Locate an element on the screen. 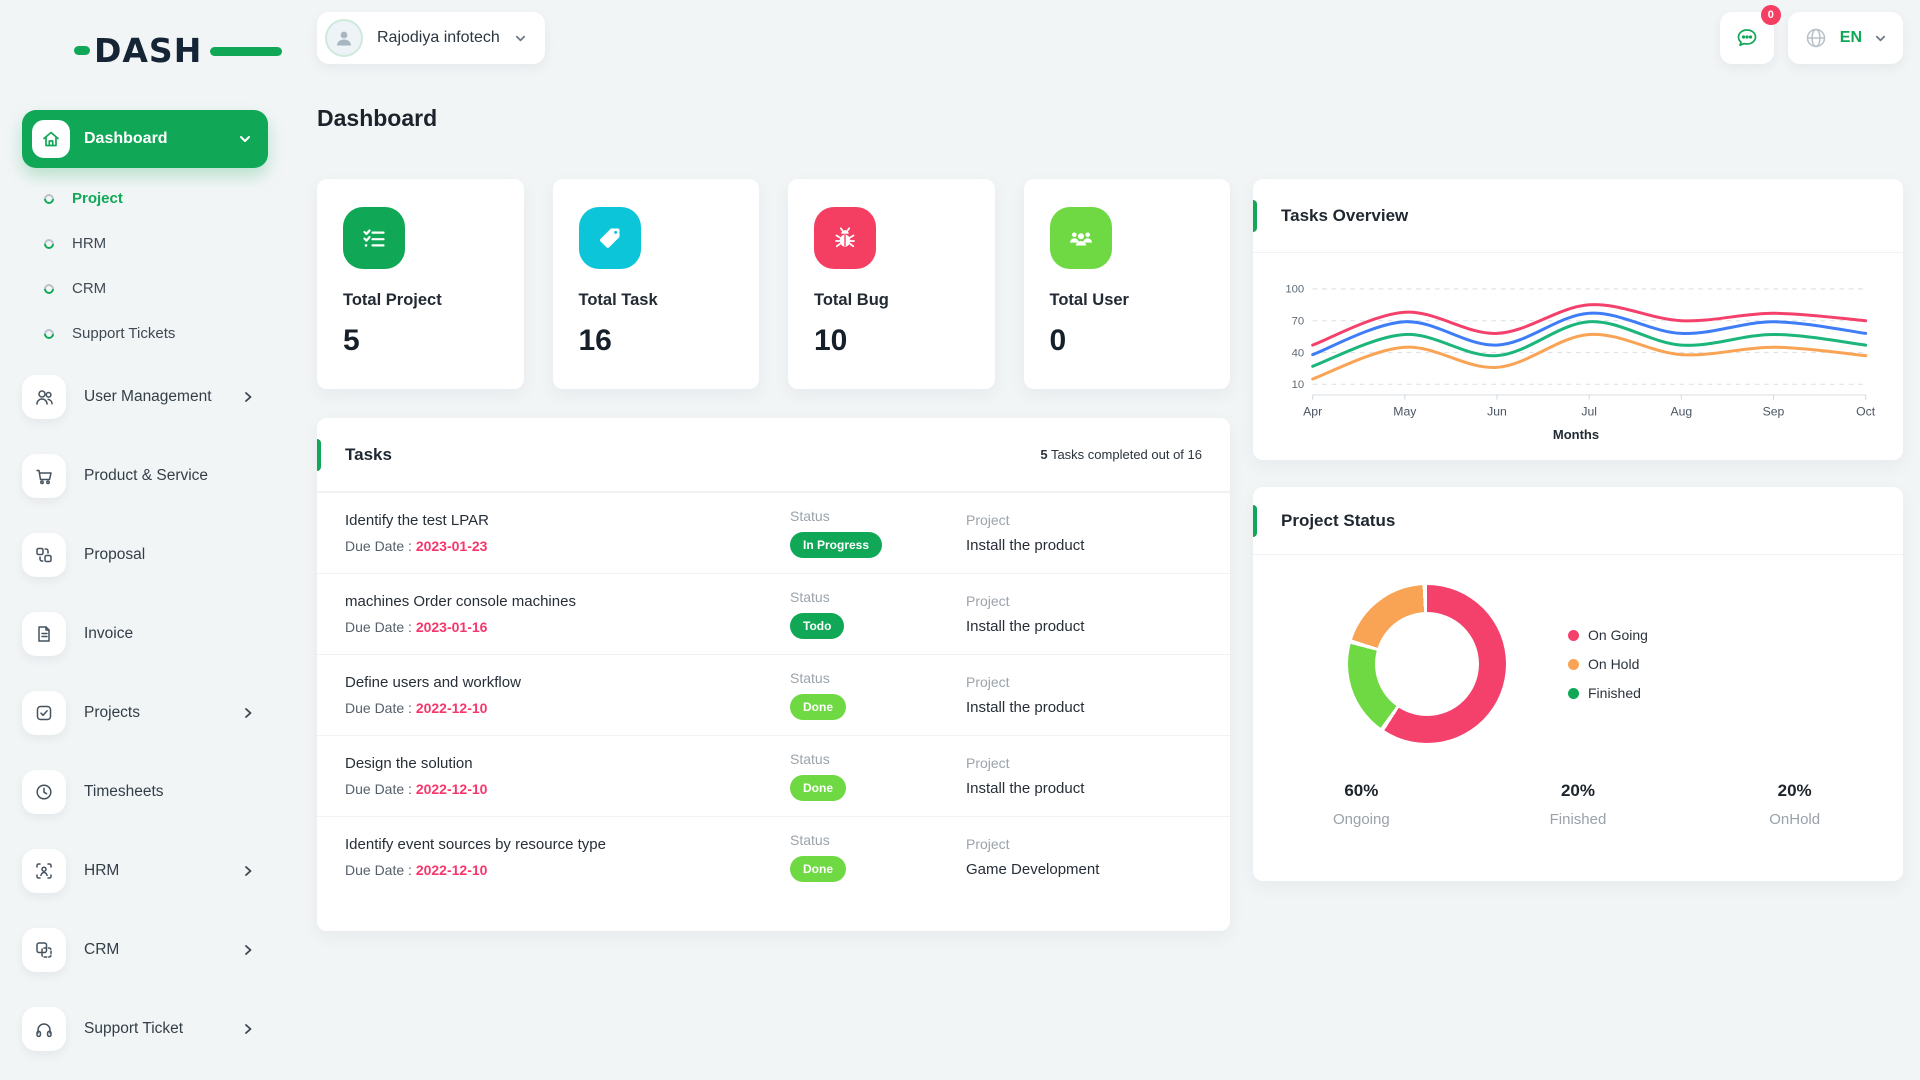 The image size is (1920, 1080). task-name: Define users and workflow is located at coordinates (433, 682).